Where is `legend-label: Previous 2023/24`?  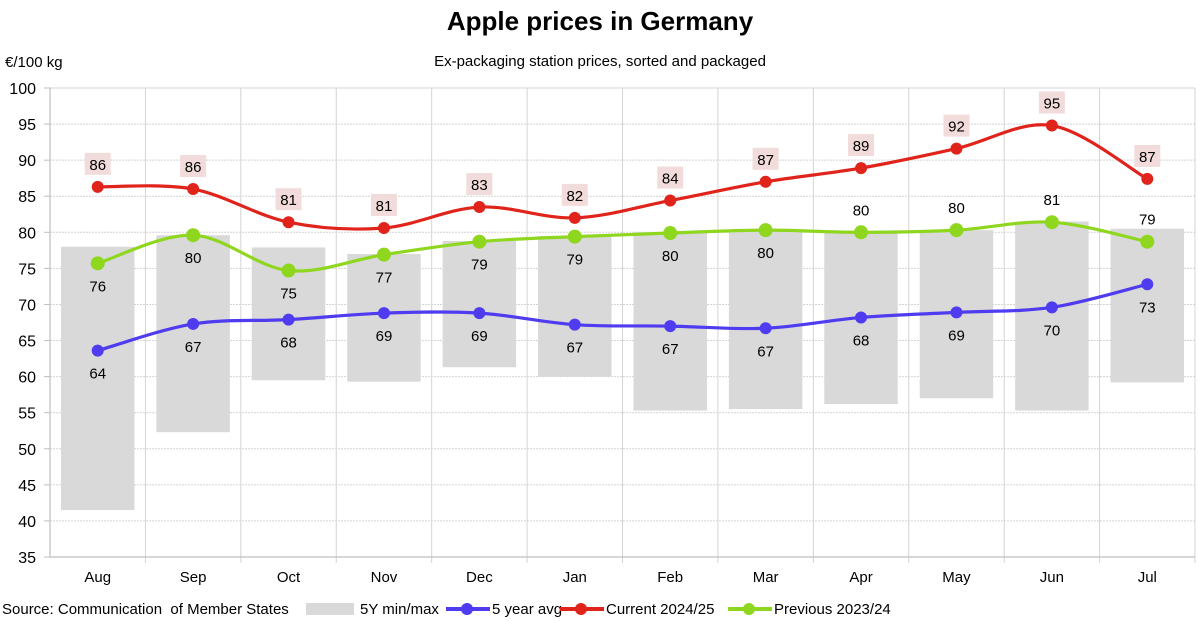
legend-label: Previous 2023/24 is located at coordinates (832, 609).